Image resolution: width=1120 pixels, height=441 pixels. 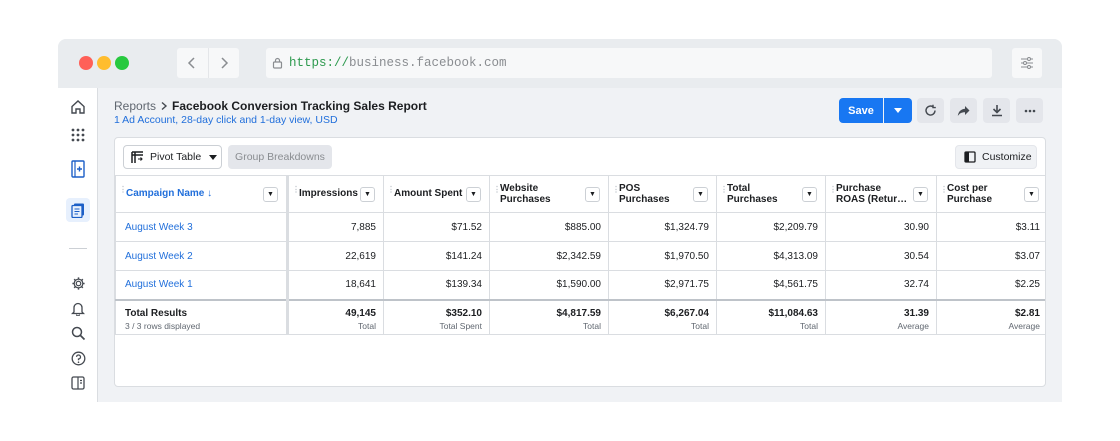 What do you see at coordinates (86, 63) in the screenshot?
I see `close-window-button` at bounding box center [86, 63].